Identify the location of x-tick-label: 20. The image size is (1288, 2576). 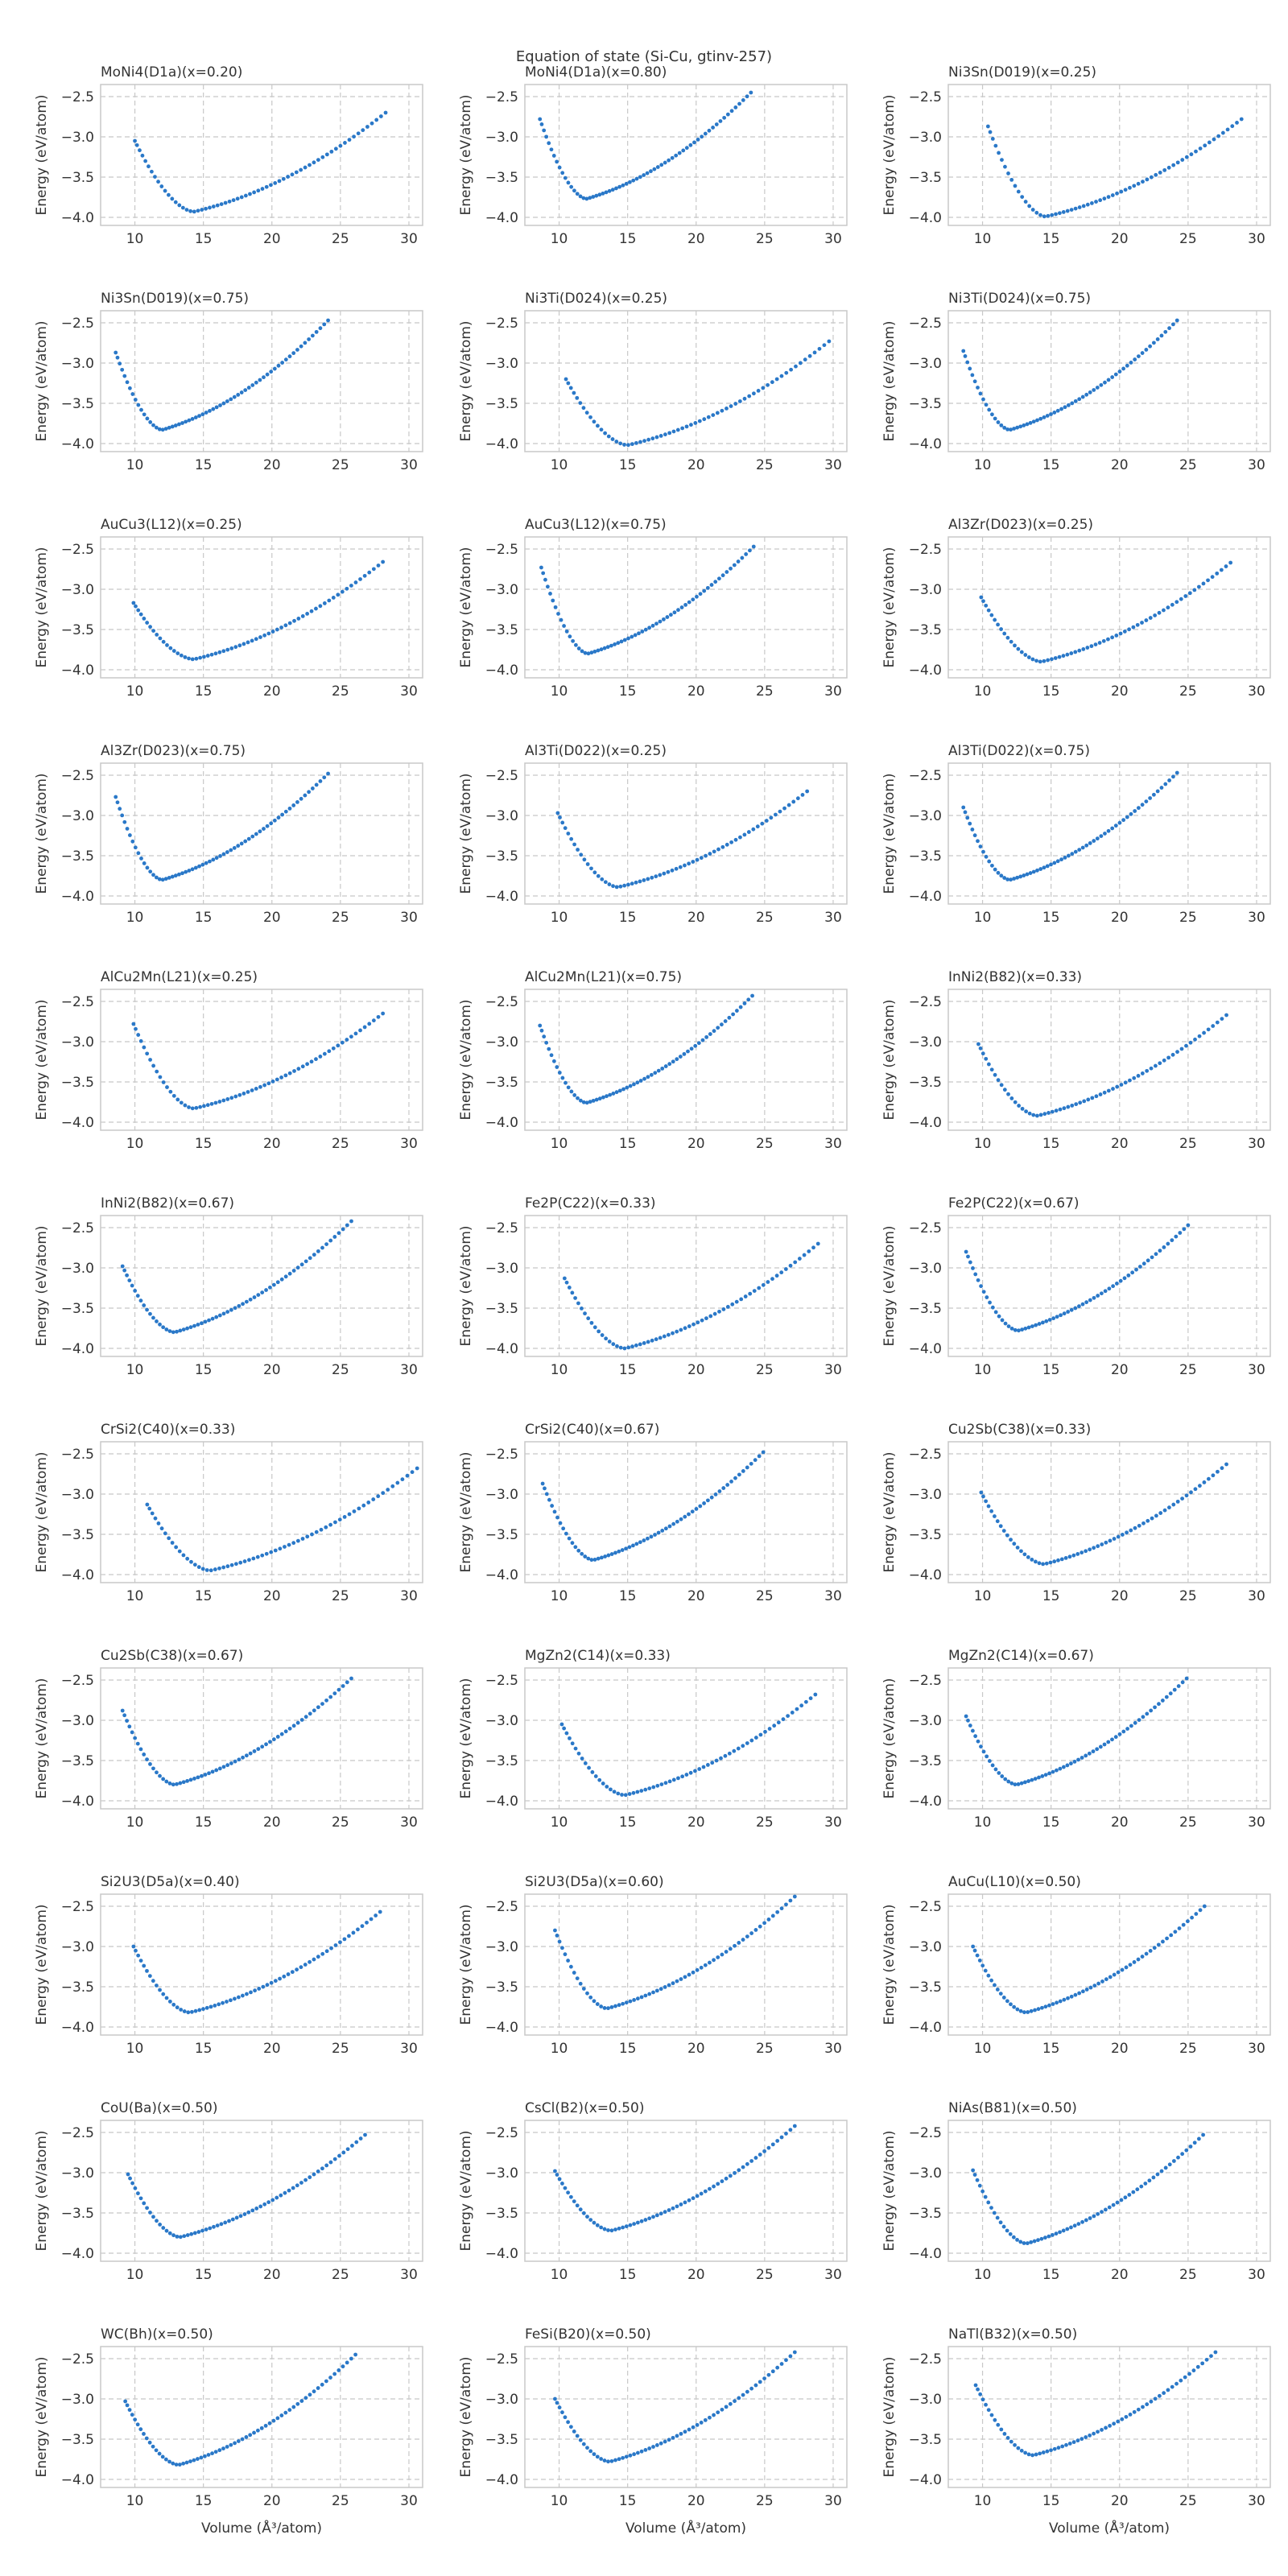
(696, 1596).